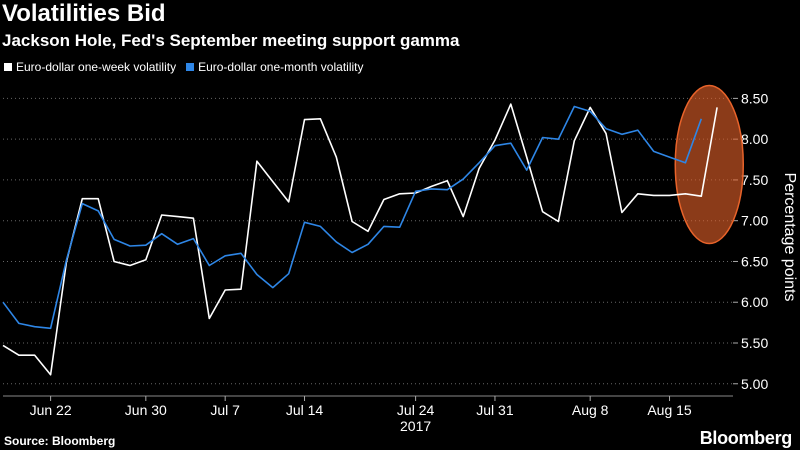 Image resolution: width=800 pixels, height=450 pixels. What do you see at coordinates (789, 237) in the screenshot?
I see `y-axis-label: Percentage points` at bounding box center [789, 237].